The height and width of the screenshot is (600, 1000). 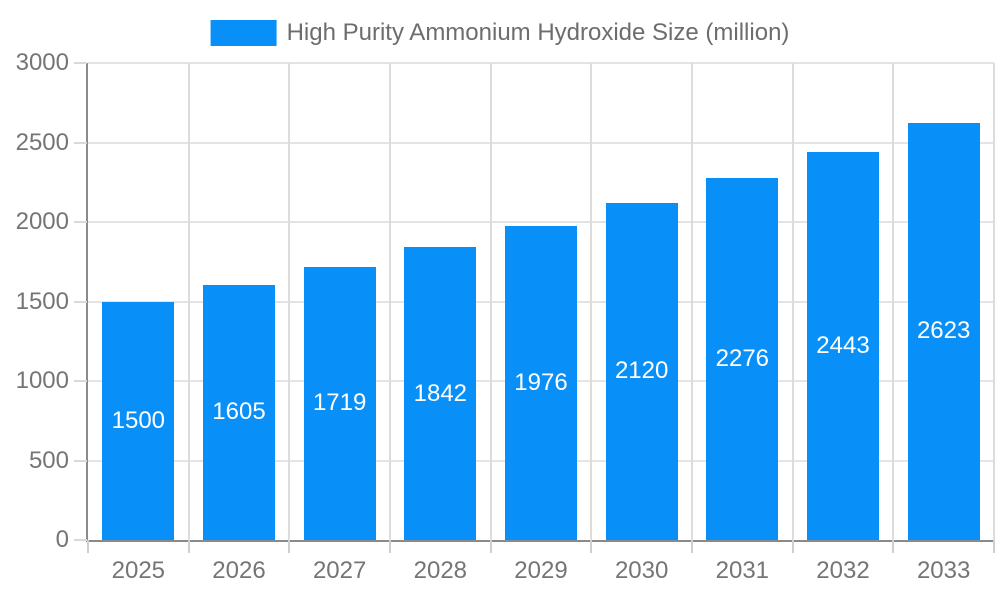 What do you see at coordinates (239, 570) in the screenshot?
I see `x-tick-label: 2026` at bounding box center [239, 570].